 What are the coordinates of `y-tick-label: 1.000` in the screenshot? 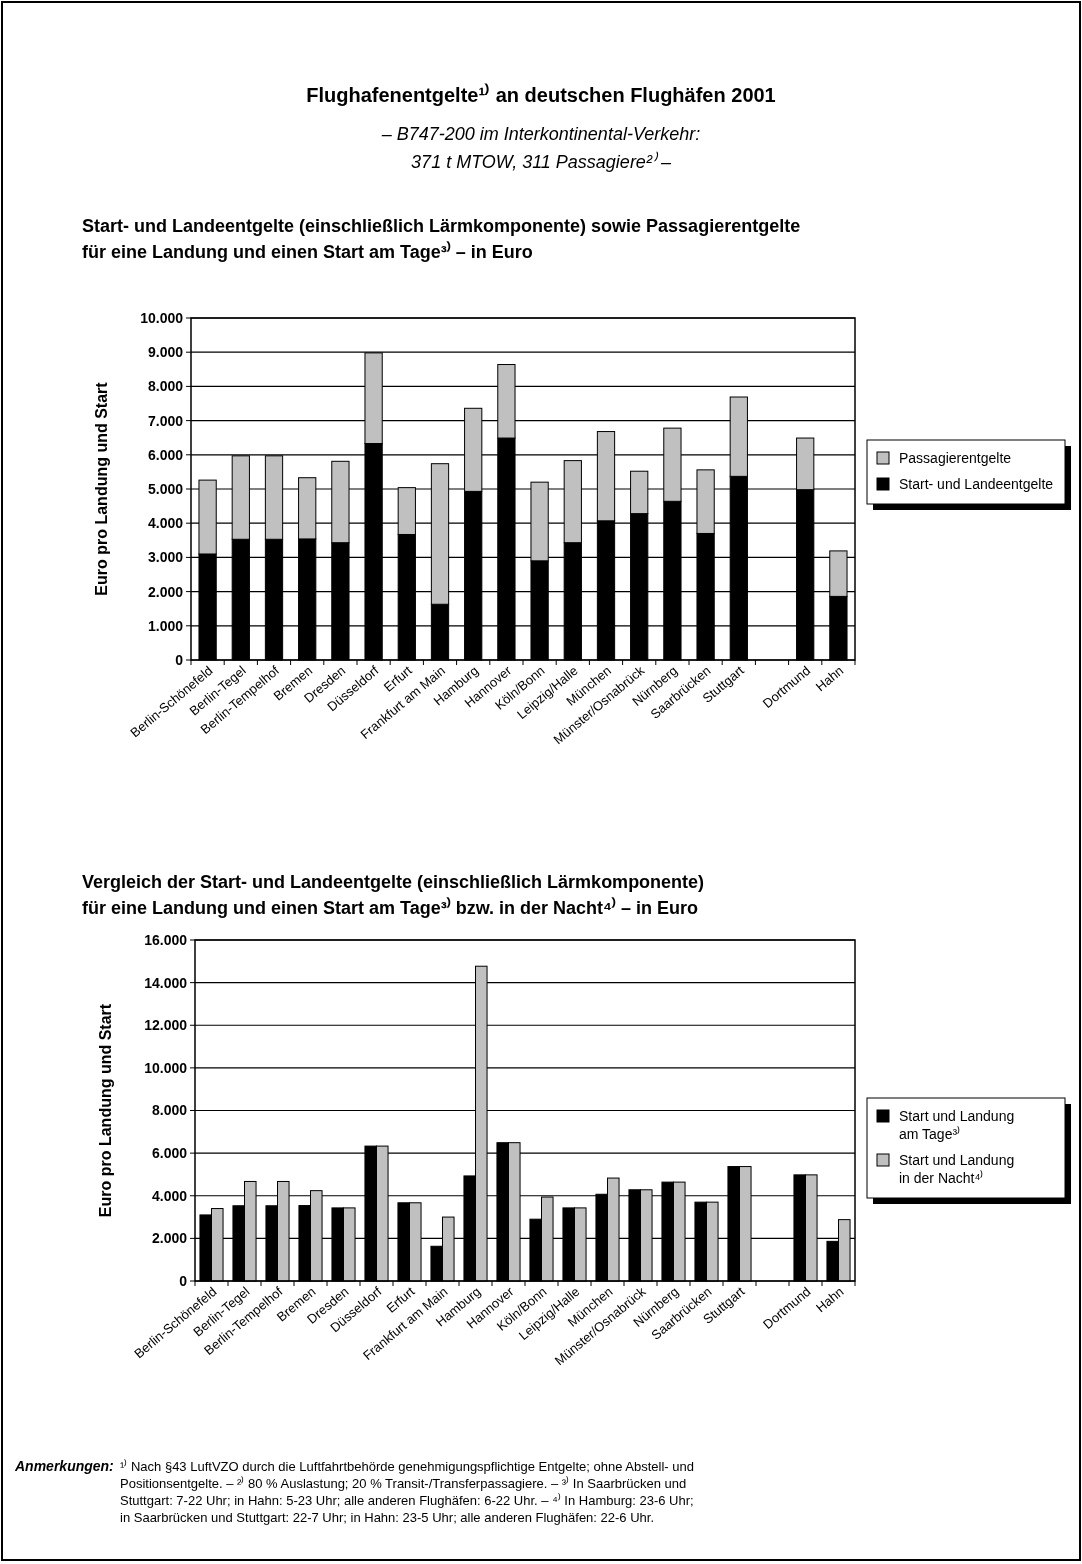 It's located at (165, 625).